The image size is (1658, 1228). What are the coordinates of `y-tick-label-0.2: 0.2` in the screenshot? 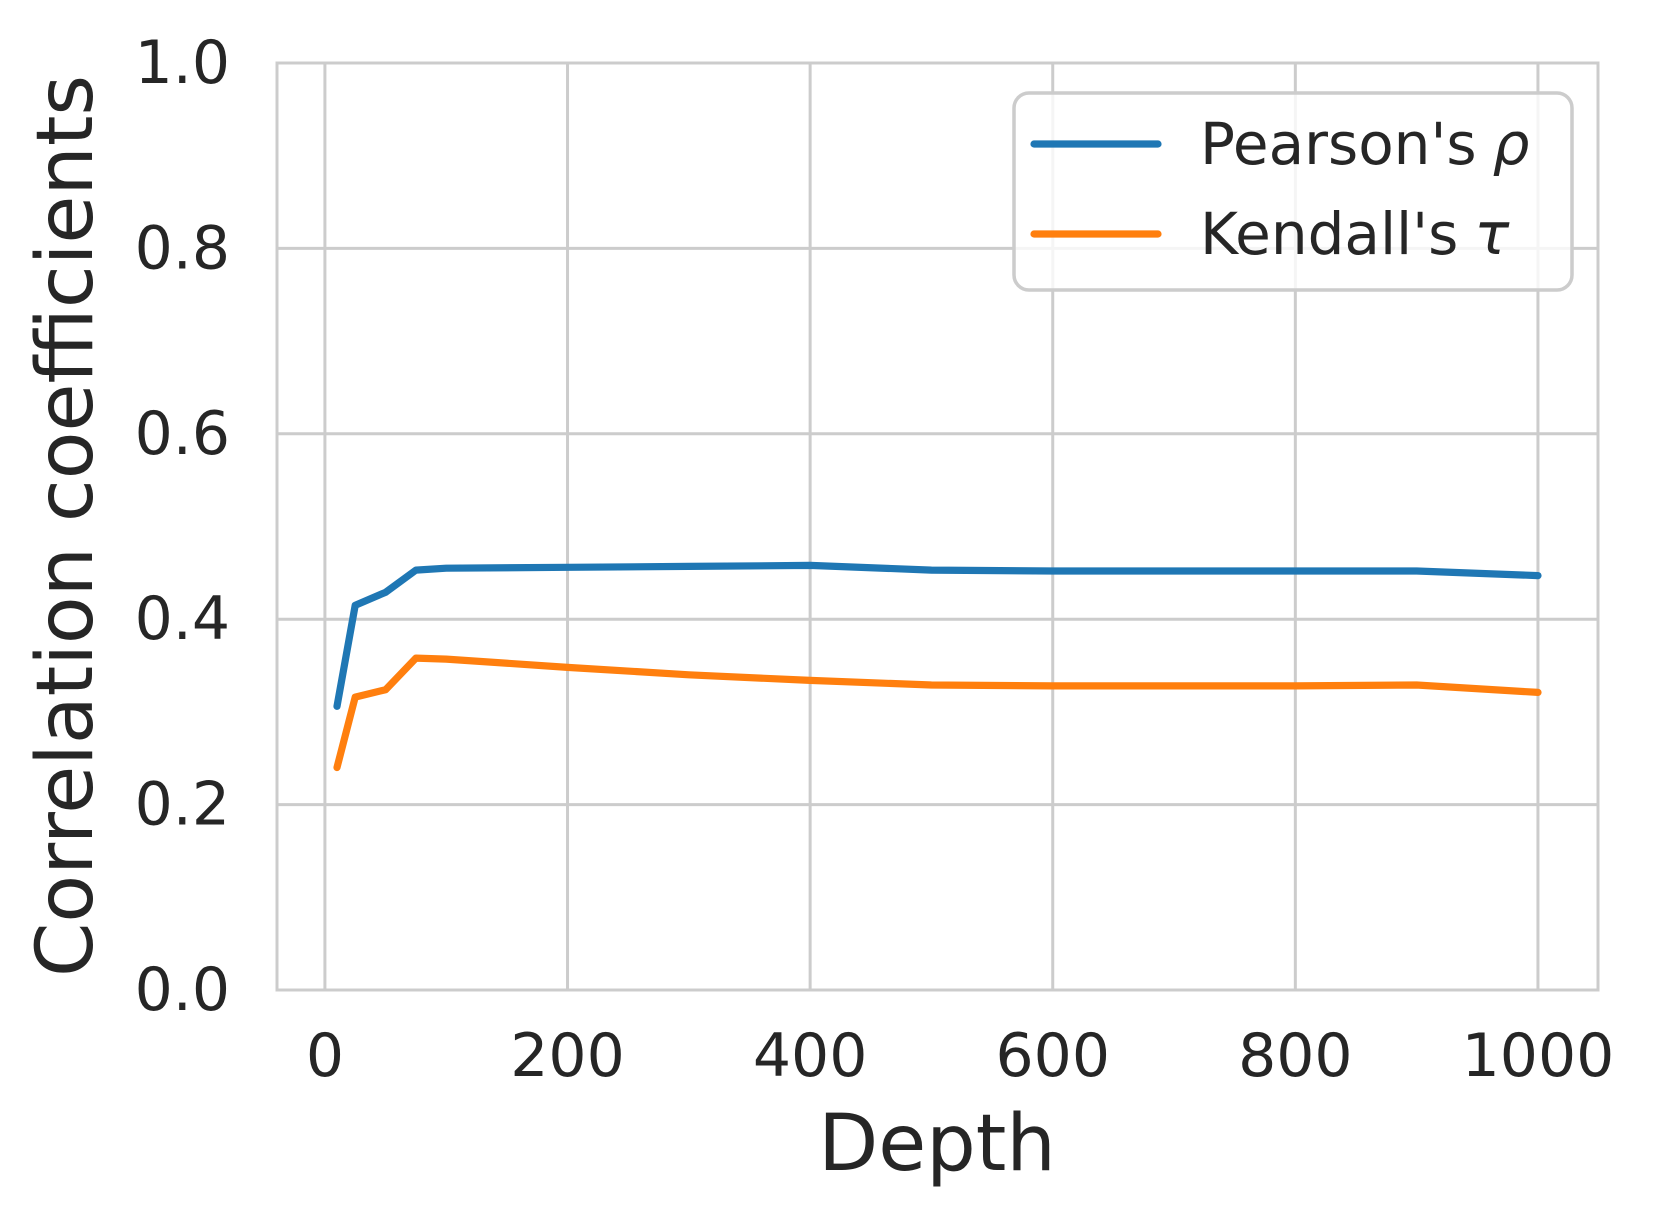 It's located at (182, 805).